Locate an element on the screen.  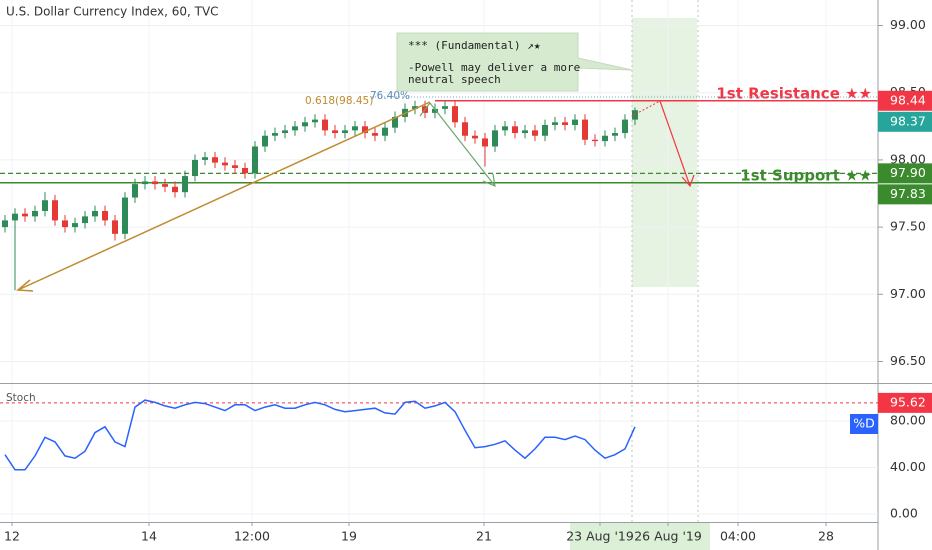
price-box-label: 98.37 is located at coordinates (908, 120).